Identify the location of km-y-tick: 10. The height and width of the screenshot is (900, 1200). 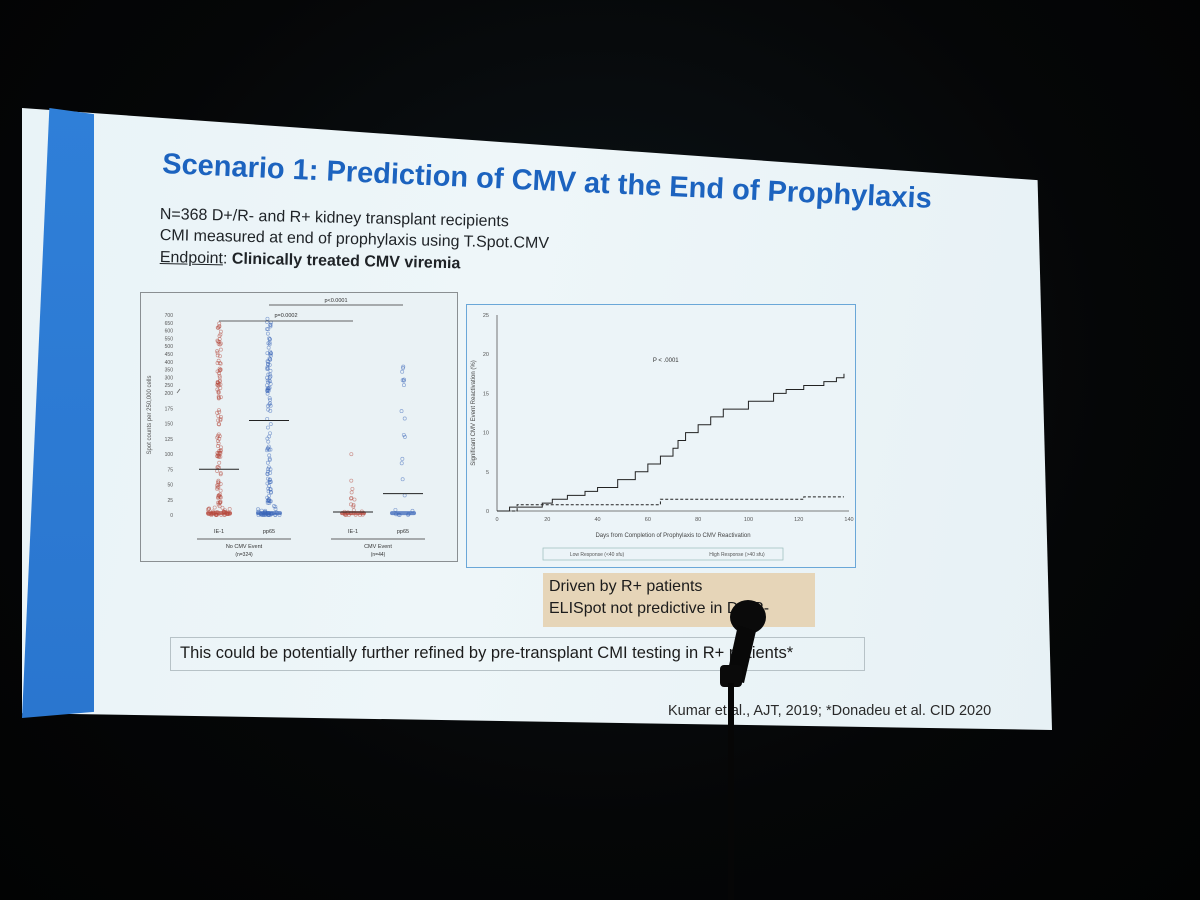
(486, 434).